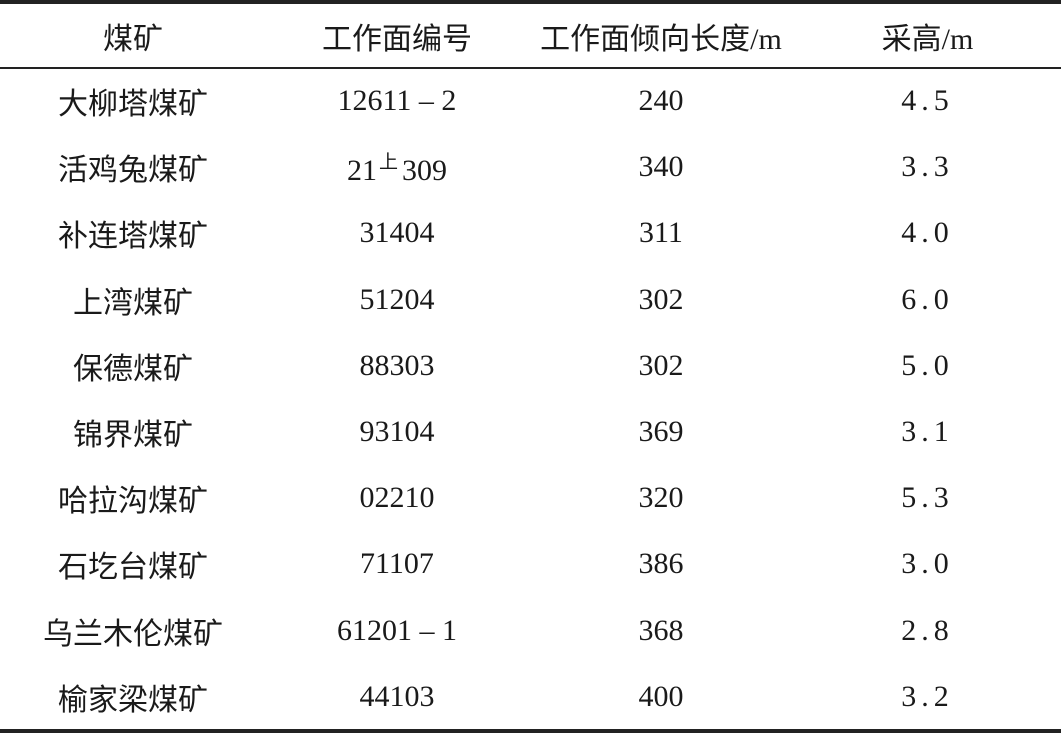 This screenshot has height=733, width=1061. I want to click on cell-length: 400, so click(661, 696).